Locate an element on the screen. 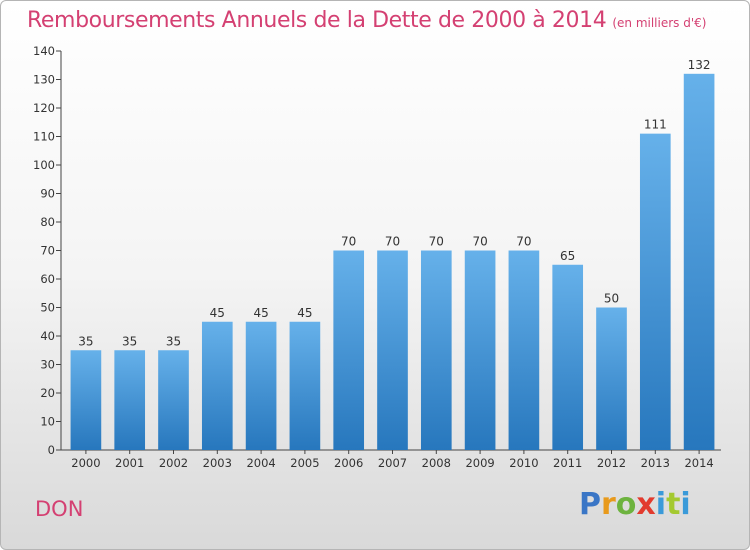 The image size is (750, 550). logo-letter: P is located at coordinates (590, 504).